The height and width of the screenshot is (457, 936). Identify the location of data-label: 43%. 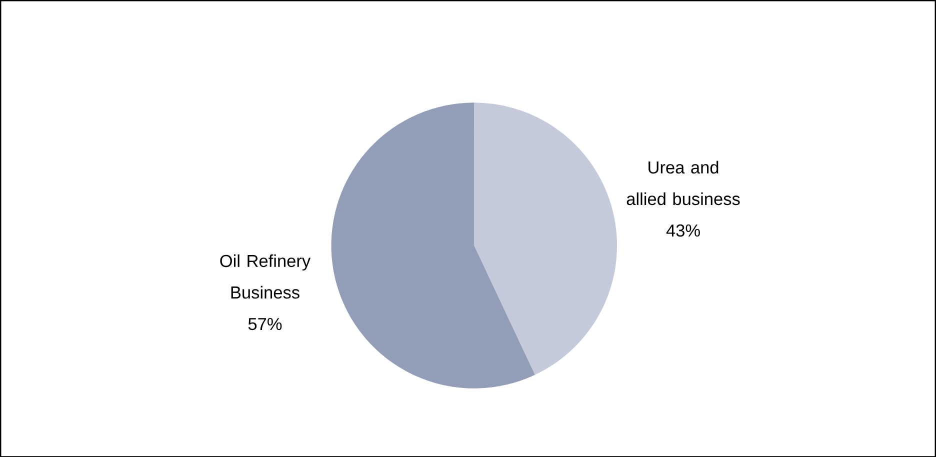
(683, 230).